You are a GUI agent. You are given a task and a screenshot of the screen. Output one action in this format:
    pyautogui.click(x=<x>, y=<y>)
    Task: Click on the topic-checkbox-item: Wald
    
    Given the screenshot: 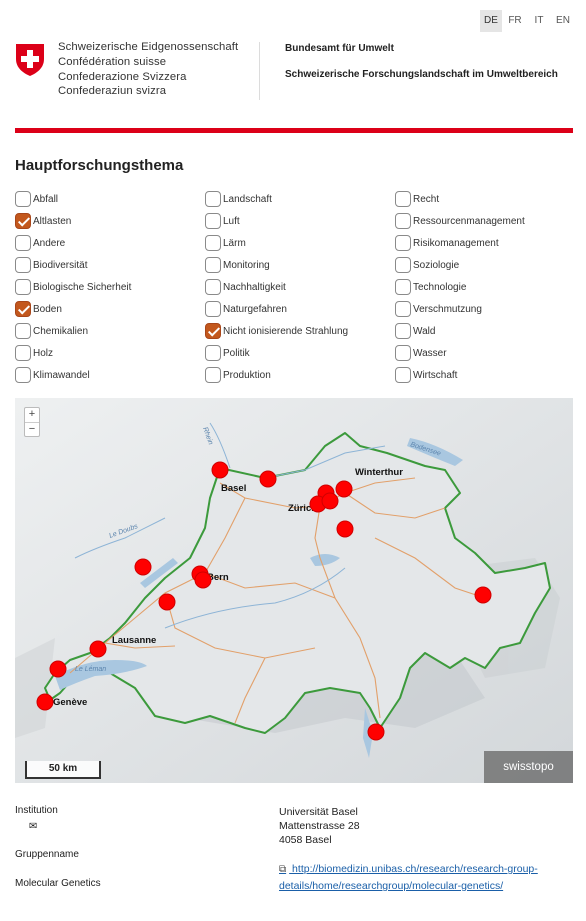 What is the action you would take?
    pyautogui.click(x=415, y=331)
    